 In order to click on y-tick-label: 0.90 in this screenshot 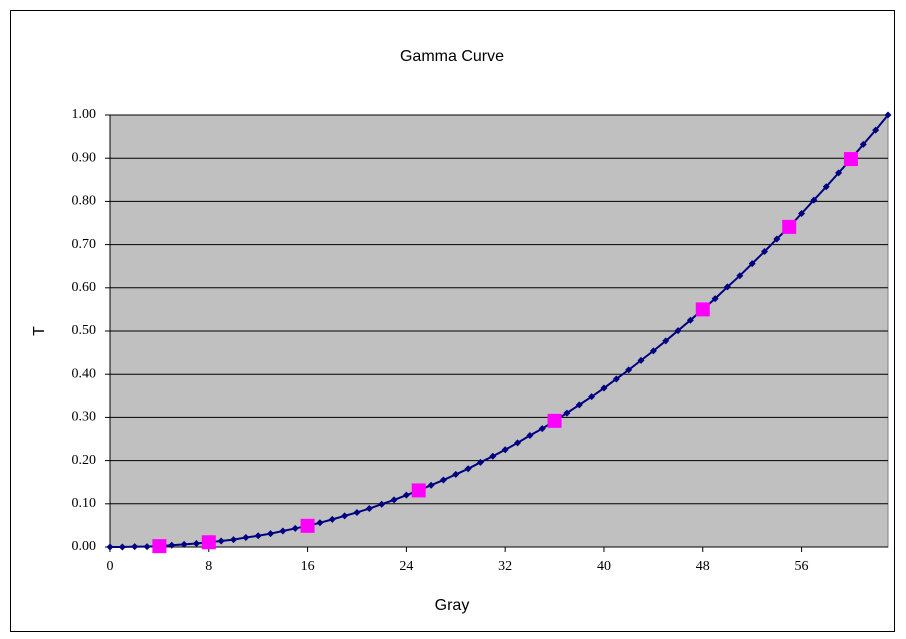, I will do `click(84, 157)`.